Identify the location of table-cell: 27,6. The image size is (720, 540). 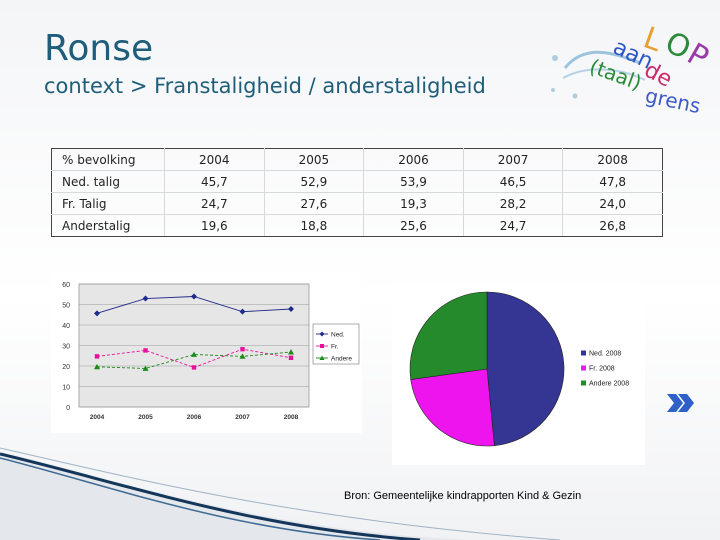
(314, 203).